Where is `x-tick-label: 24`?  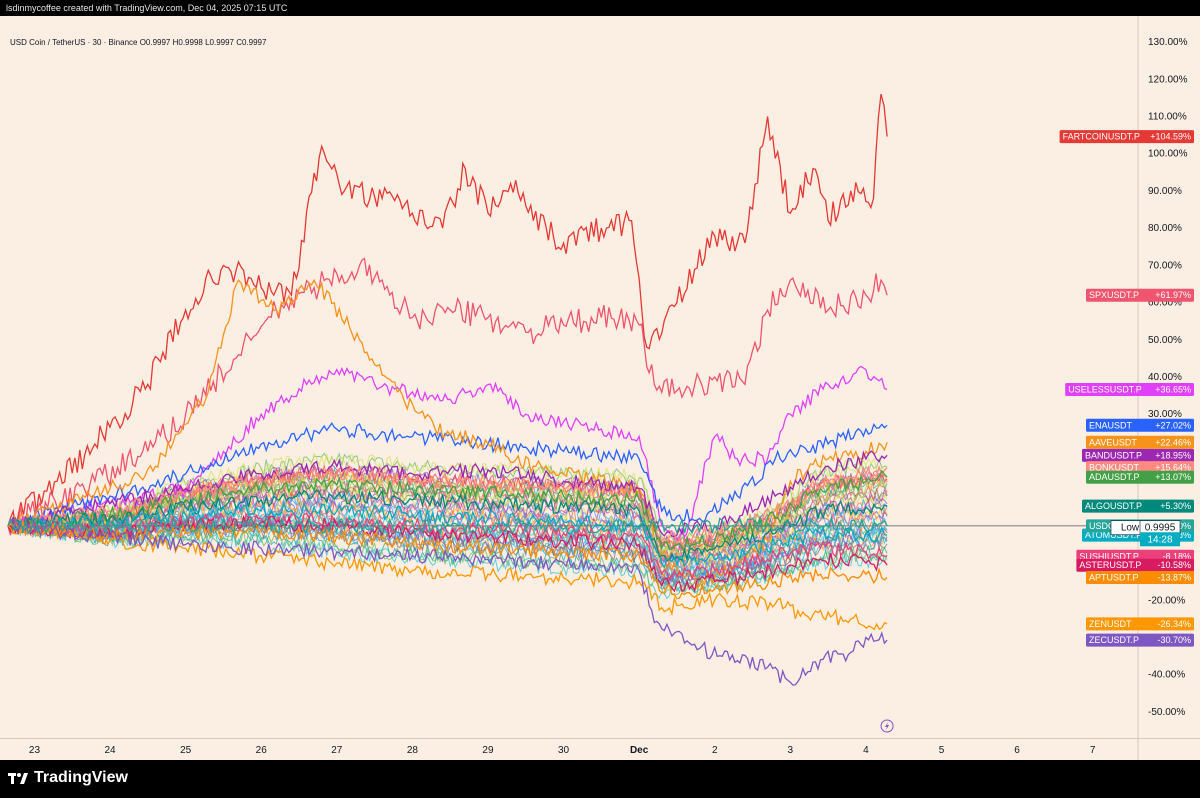 x-tick-label: 24 is located at coordinates (110, 750).